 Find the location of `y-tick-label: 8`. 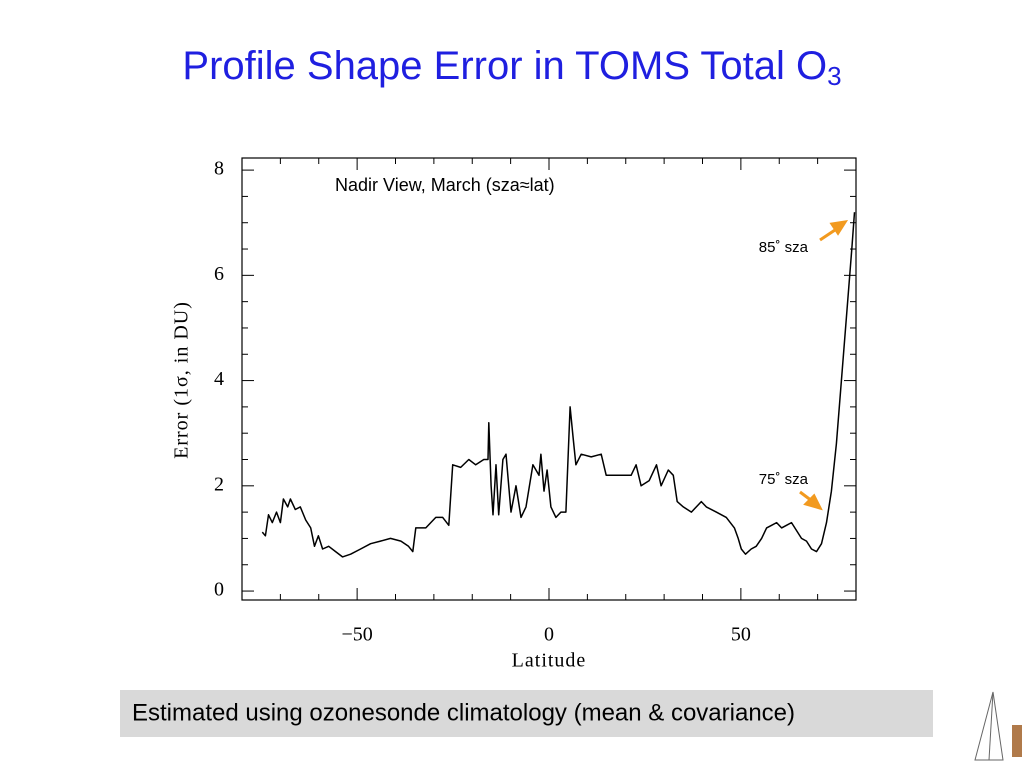

y-tick-label: 8 is located at coordinates (219, 169).